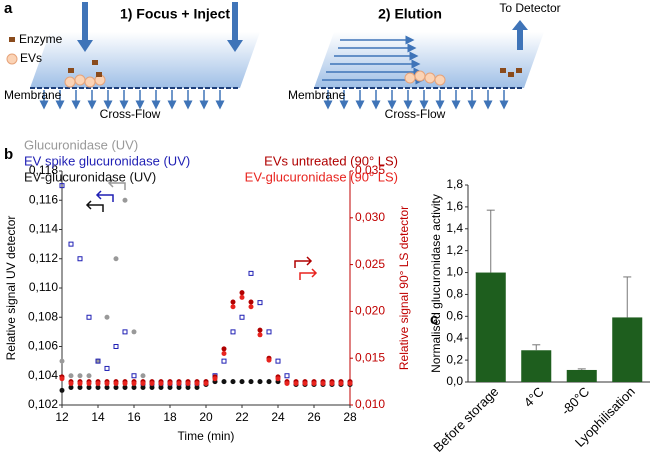  I want to click on y2-axis-title: Relative signal 90° LS detector, so click(404, 288).